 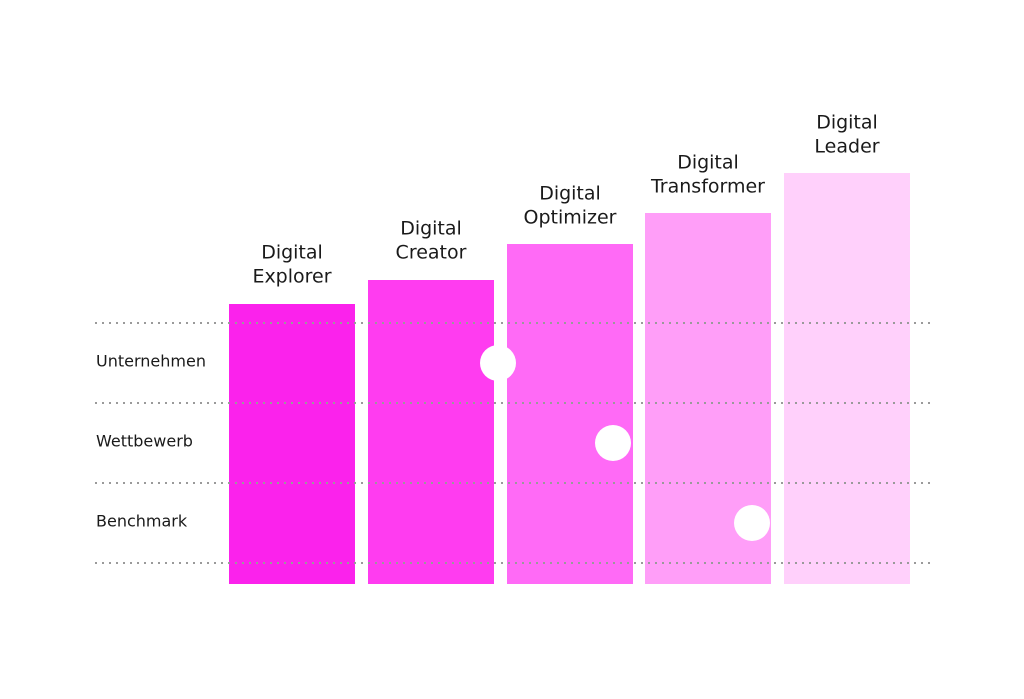 I want to click on stage-label: Creator, so click(x=431, y=253).